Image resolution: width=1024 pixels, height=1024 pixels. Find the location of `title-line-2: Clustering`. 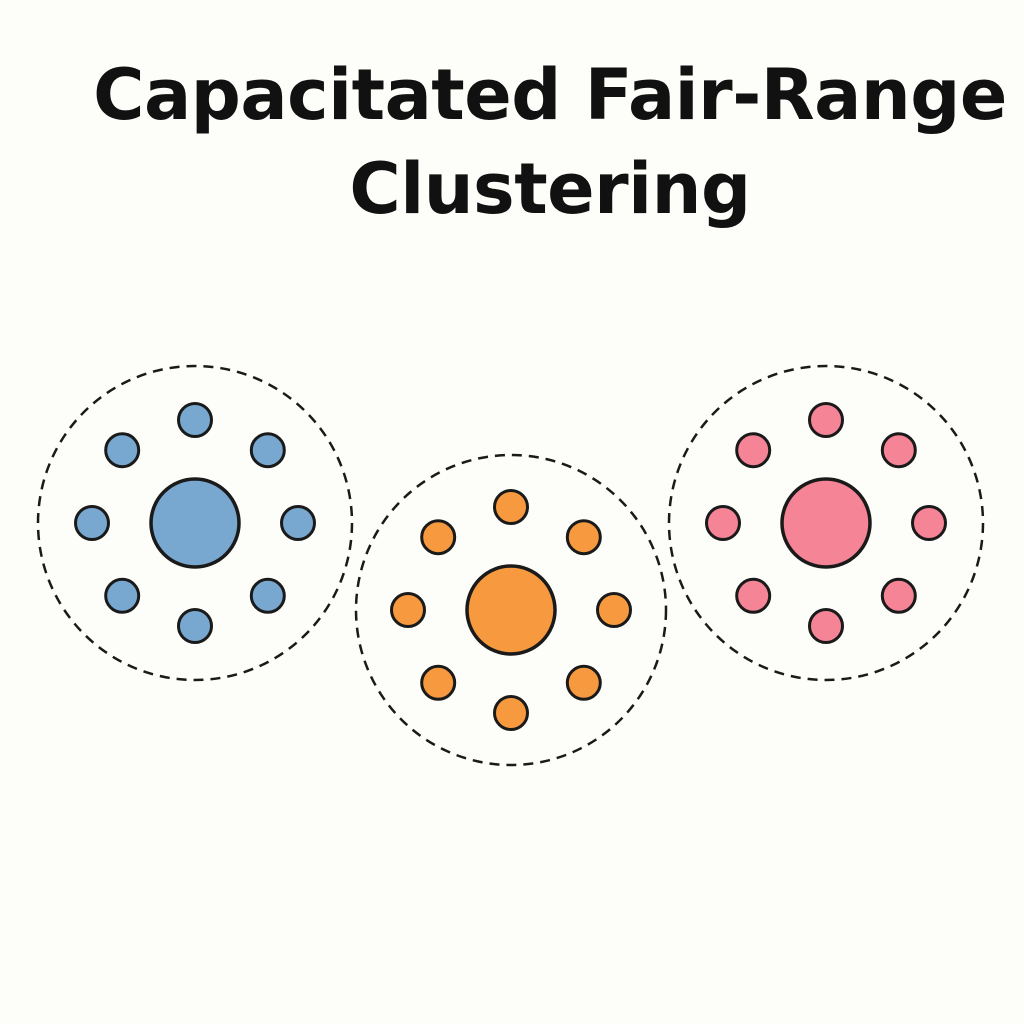

title-line-2: Clustering is located at coordinates (550, 189).